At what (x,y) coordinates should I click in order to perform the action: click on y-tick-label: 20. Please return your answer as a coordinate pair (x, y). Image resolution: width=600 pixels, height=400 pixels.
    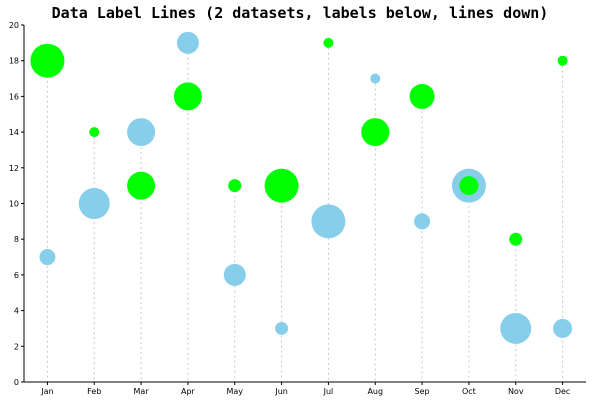
    Looking at the image, I should click on (14, 25).